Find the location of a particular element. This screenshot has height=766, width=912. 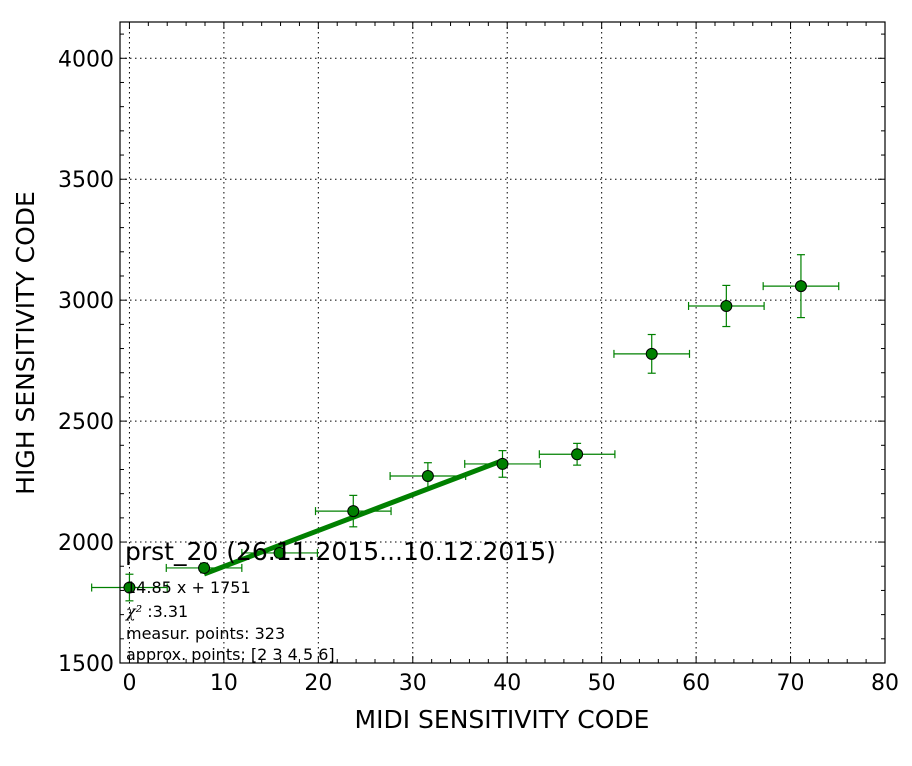

y-tick-label: 3500 is located at coordinates (86, 180).